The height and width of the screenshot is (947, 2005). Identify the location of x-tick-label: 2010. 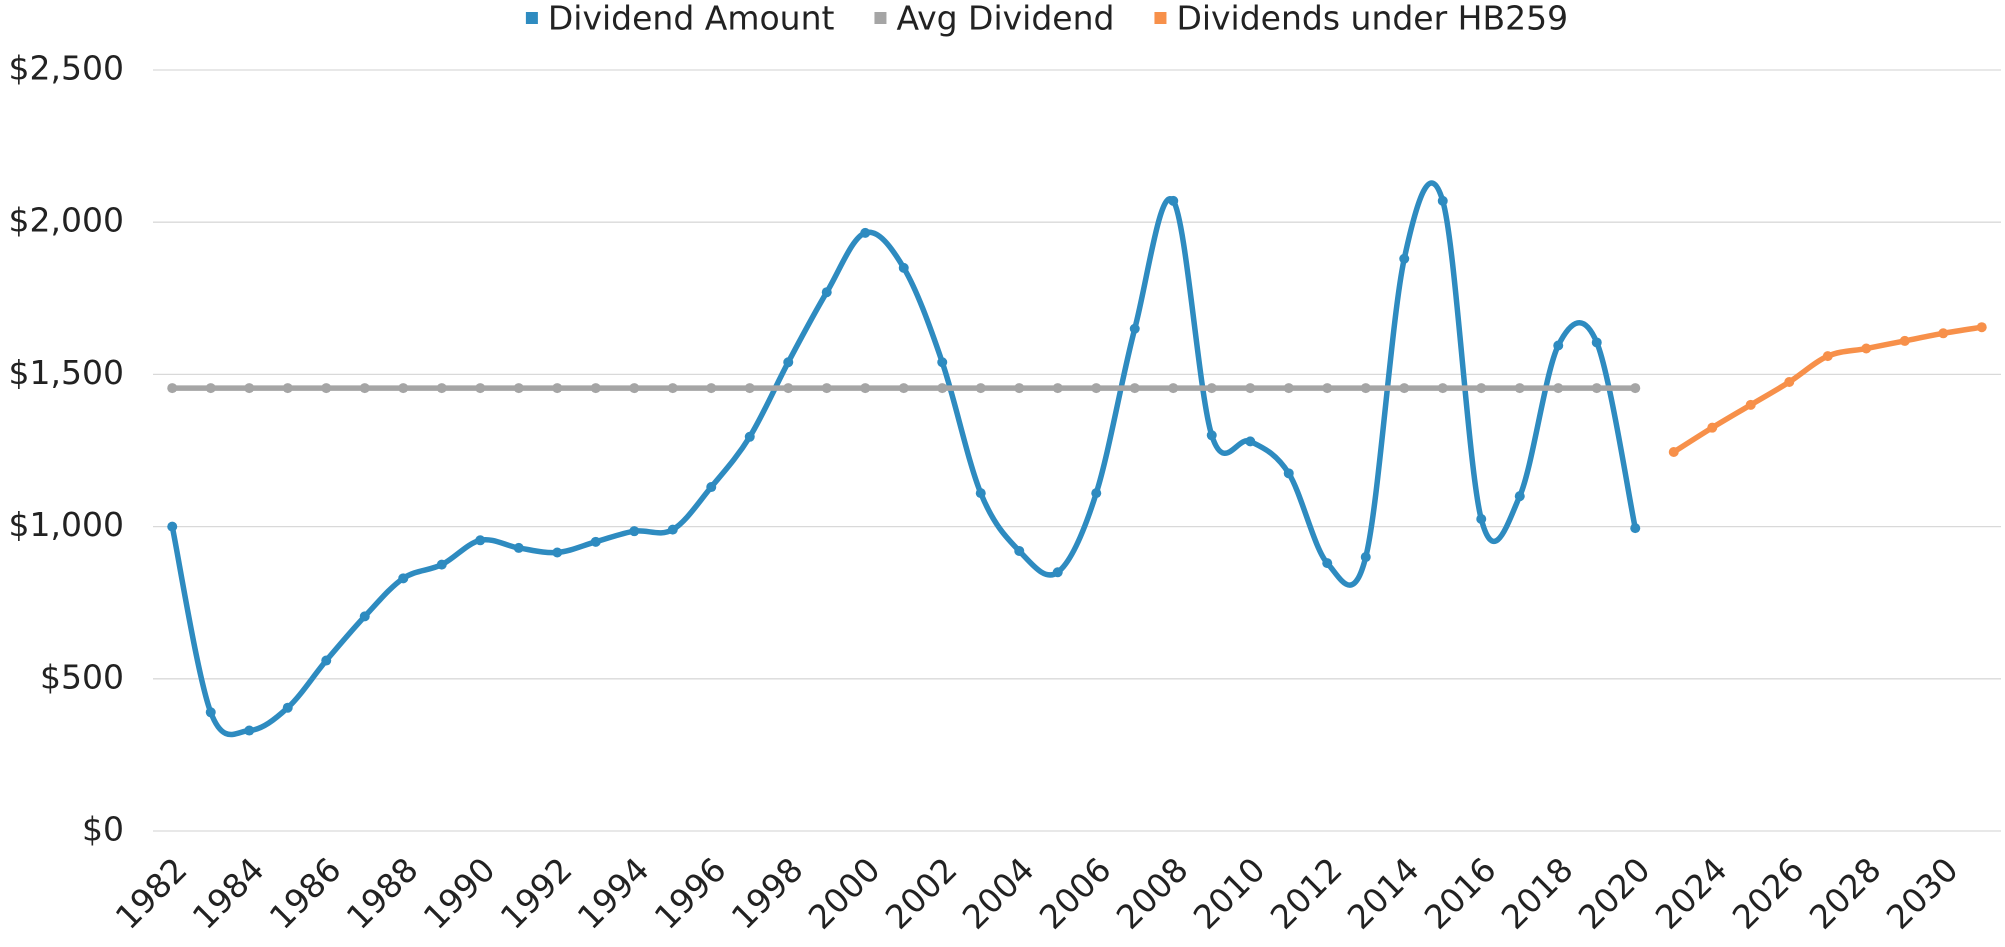
(1229, 893).